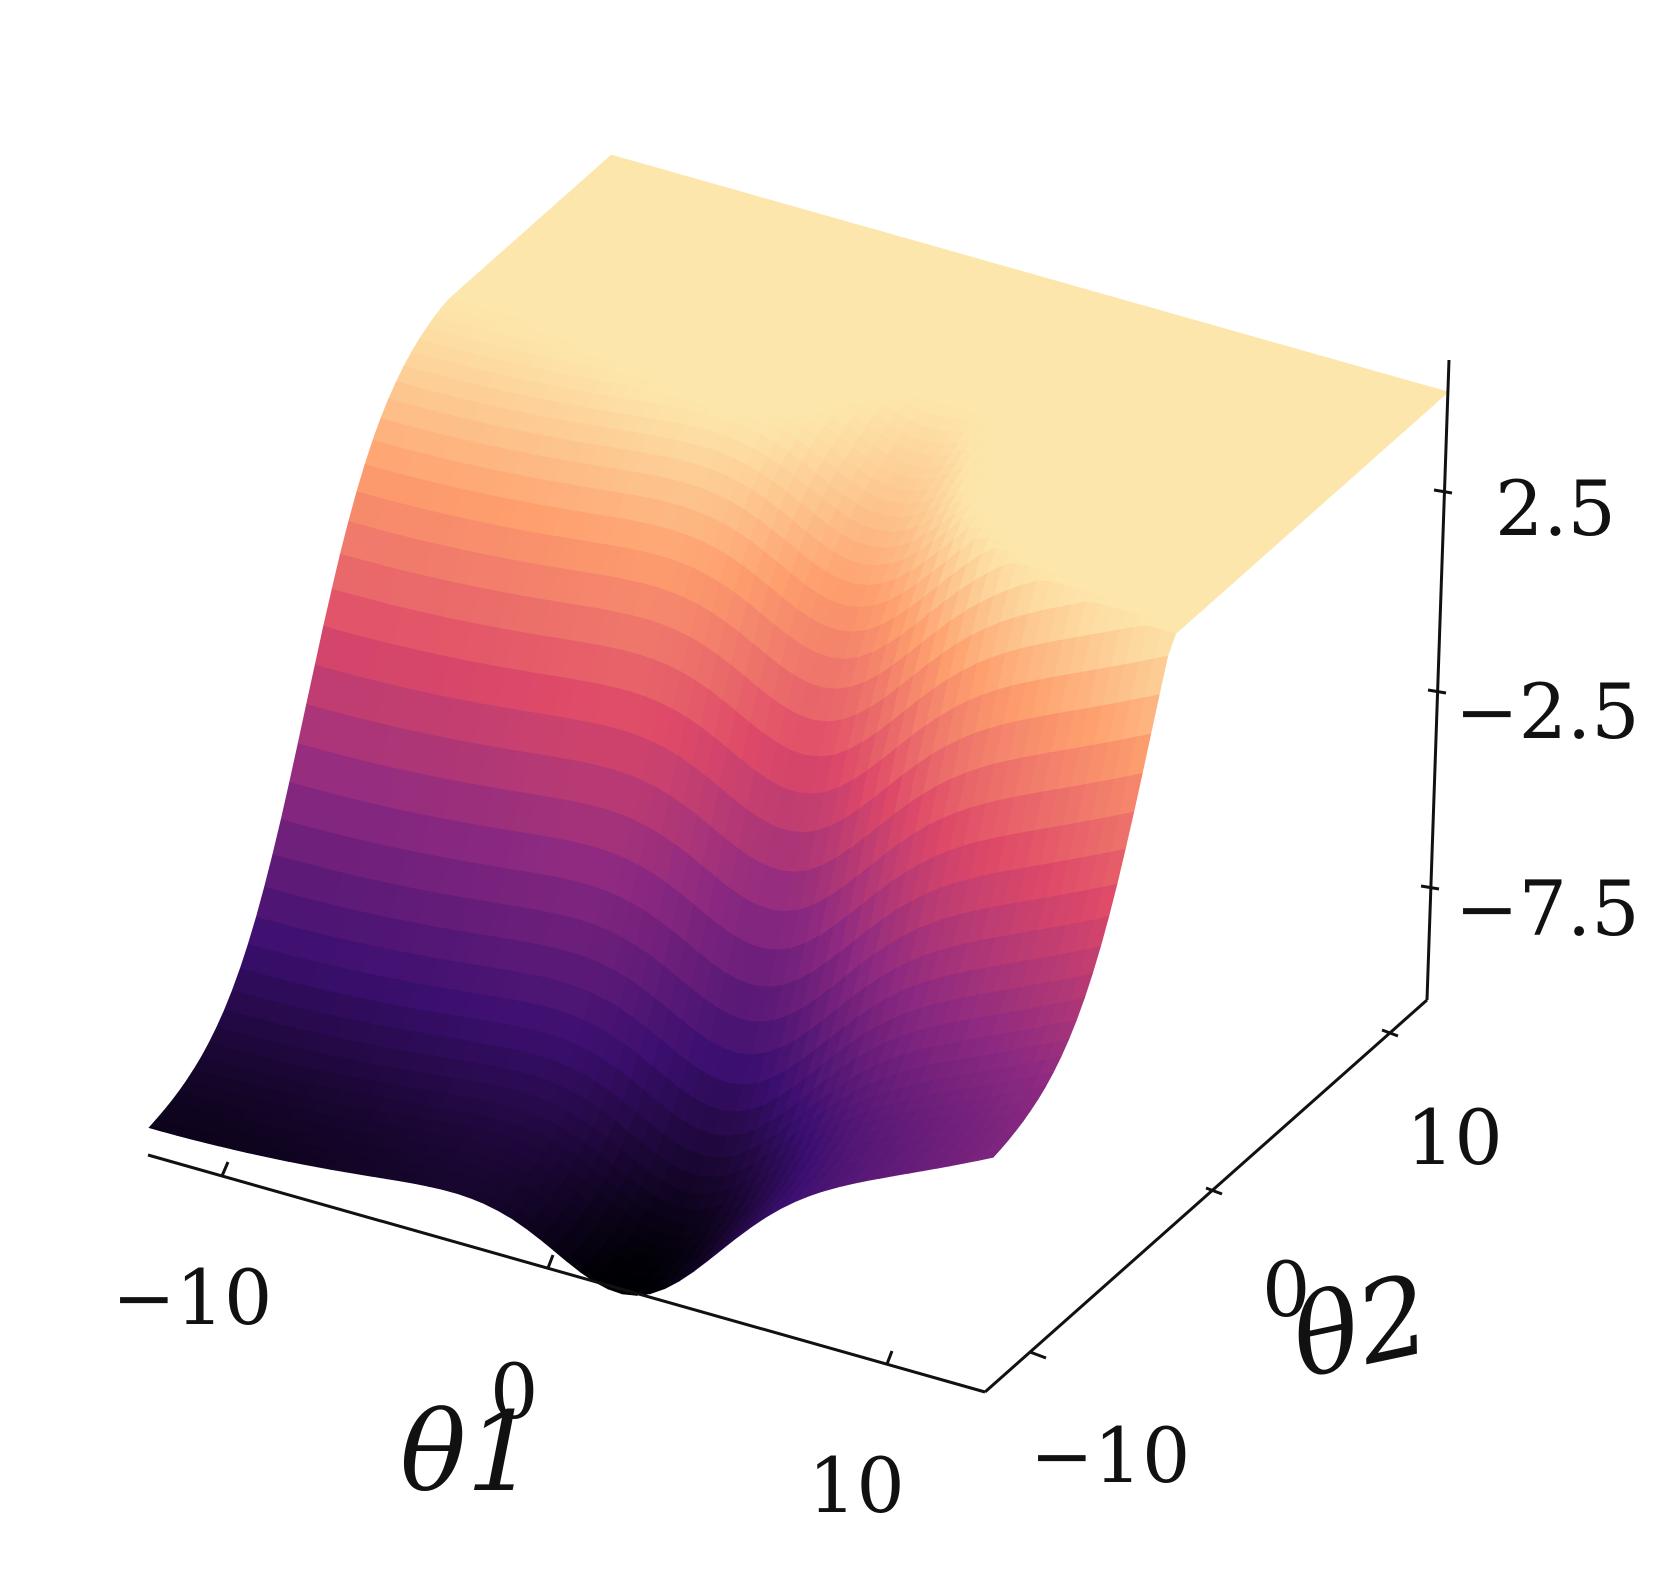 The image size is (1665, 1577). I want to click on y-tick-label: −10, so click(1110, 1455).